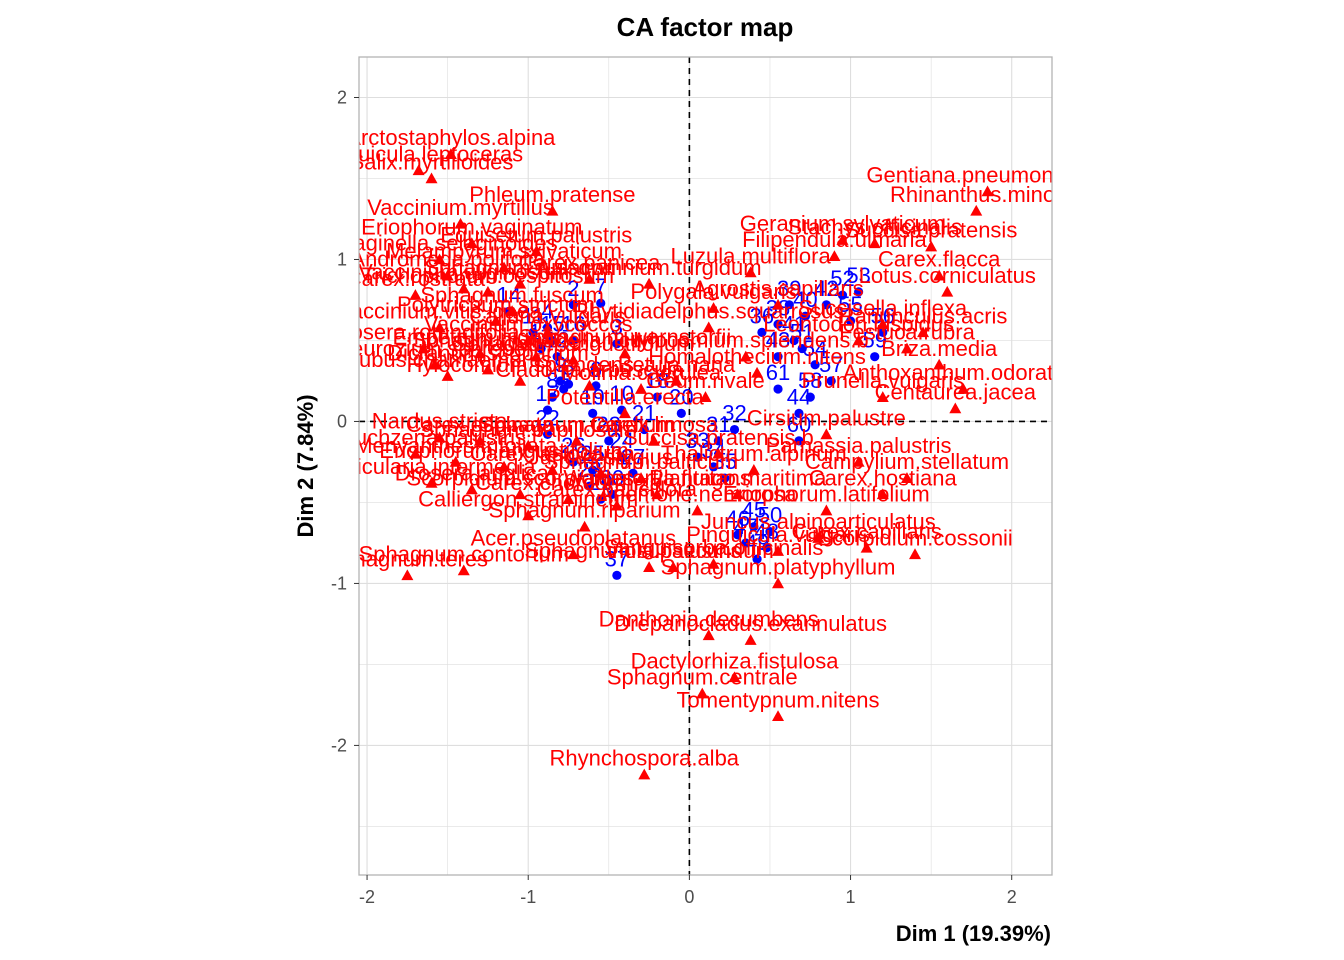 This screenshot has width=1344, height=960. I want to click on column-point-label: Ranunculus.acris, so click(923, 315).